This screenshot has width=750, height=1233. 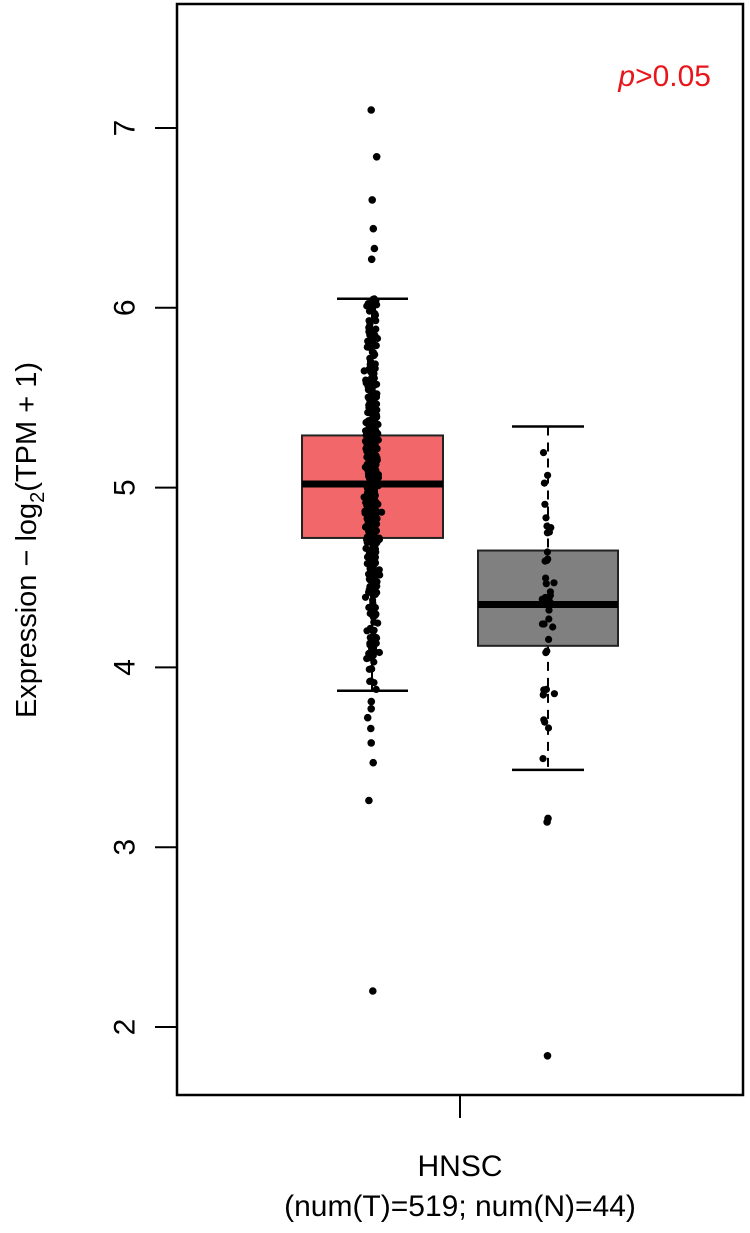 What do you see at coordinates (125, 487) in the screenshot?
I see `y-tick-label: 5` at bounding box center [125, 487].